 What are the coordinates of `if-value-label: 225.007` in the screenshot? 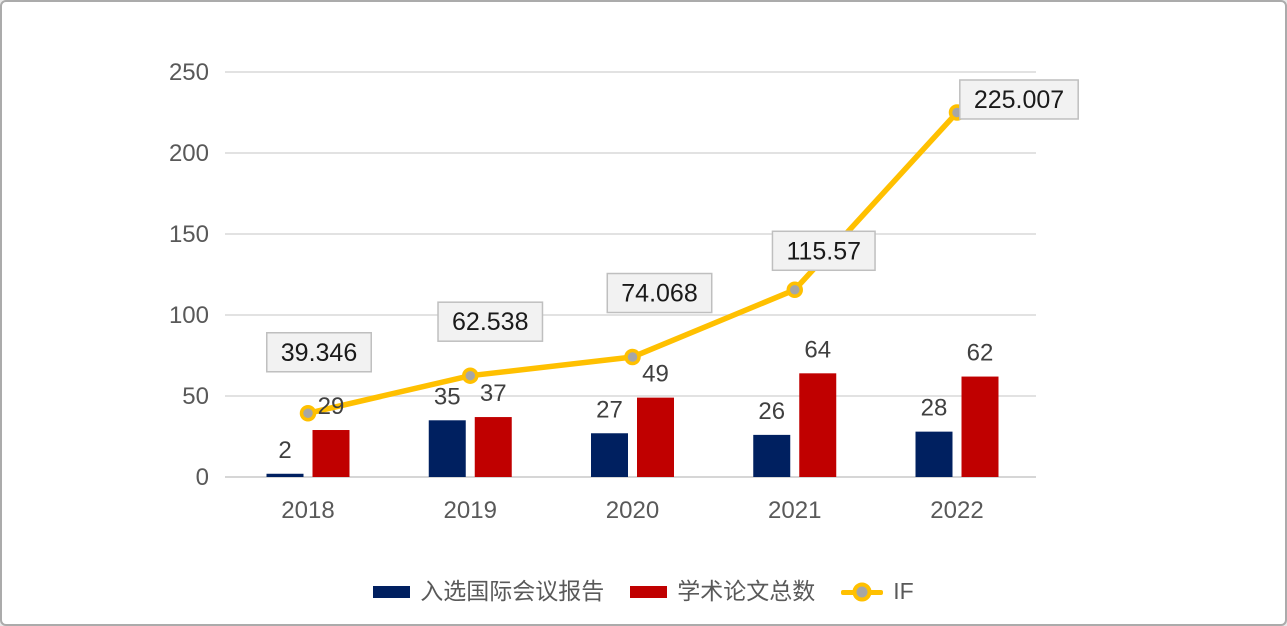 It's located at (1019, 100).